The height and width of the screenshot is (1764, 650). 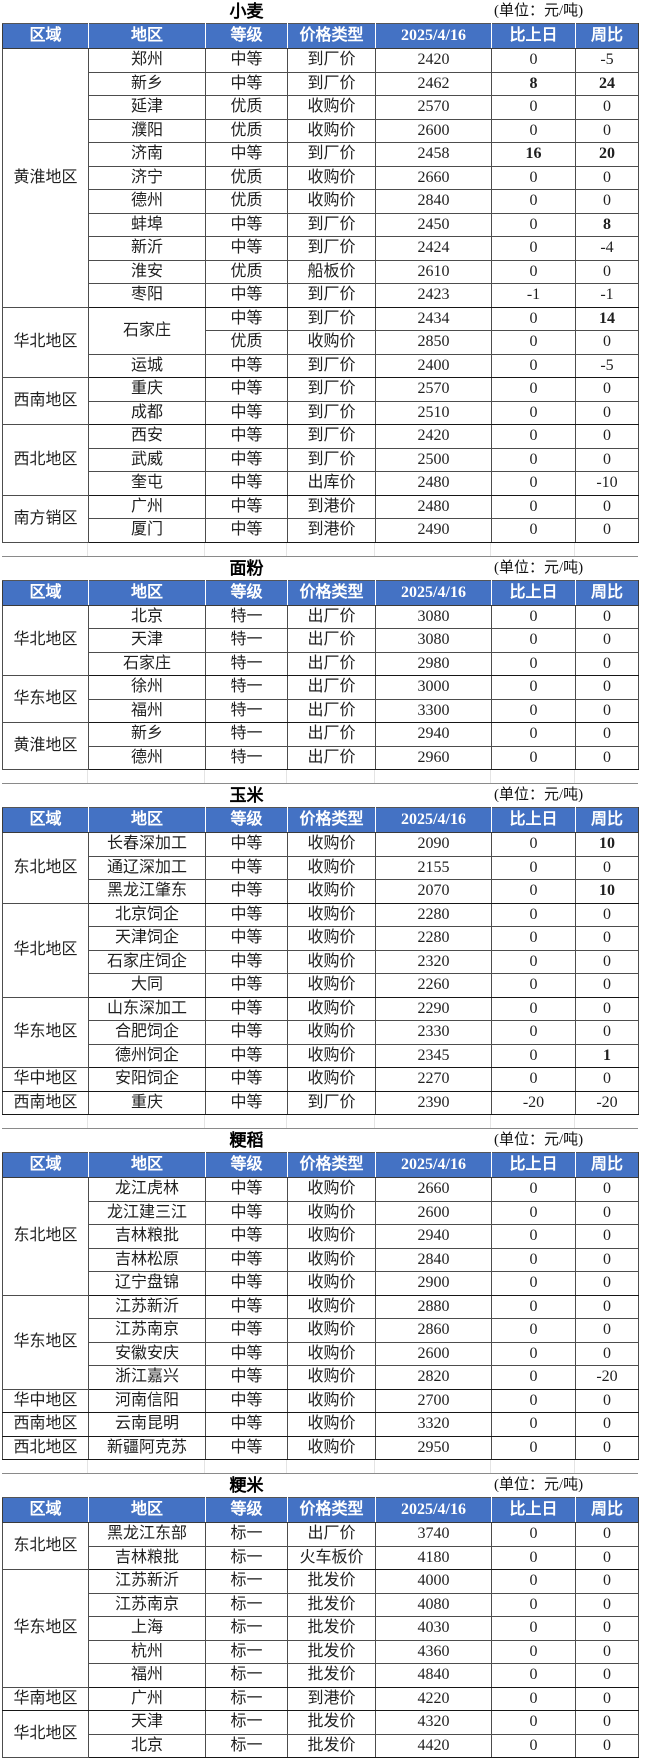 I want to click on table-row: 蚌埠 中等 到厂价 2450 0 8, so click(x=321, y=224).